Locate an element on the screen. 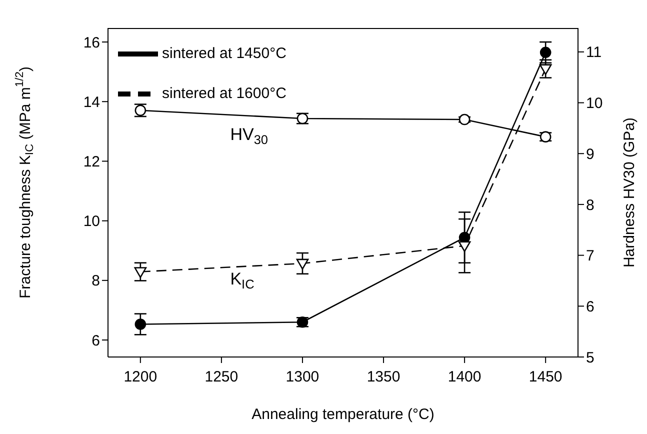  y2-tick-label: 10 is located at coordinates (594, 103).